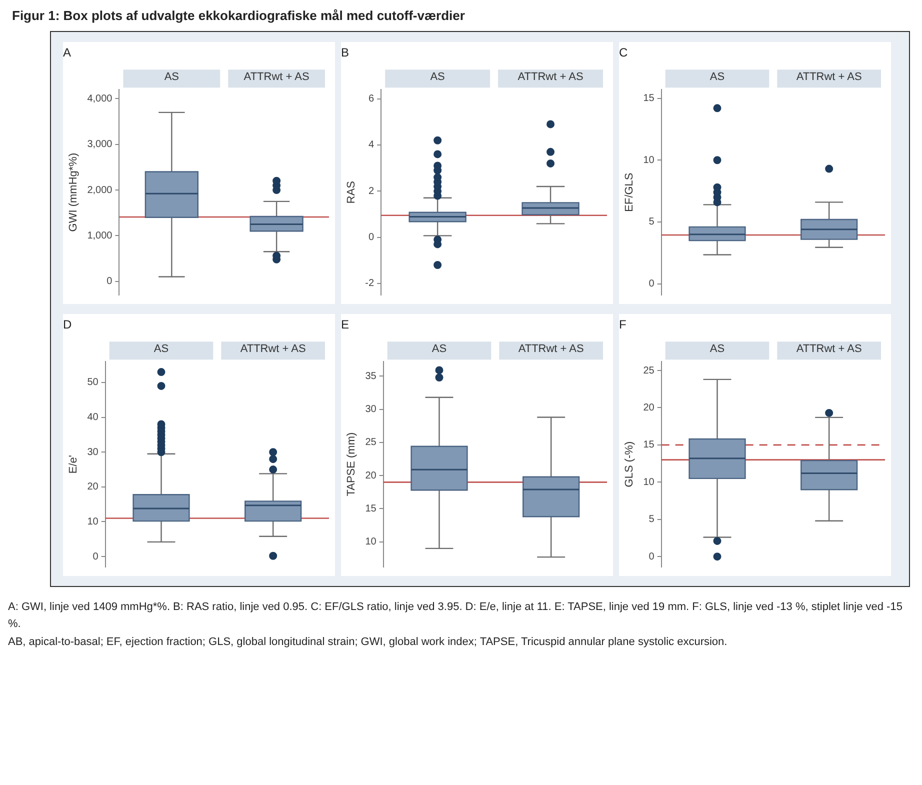  Describe the element at coordinates (371, 376) in the screenshot. I see `y-tick-label: 35` at that location.